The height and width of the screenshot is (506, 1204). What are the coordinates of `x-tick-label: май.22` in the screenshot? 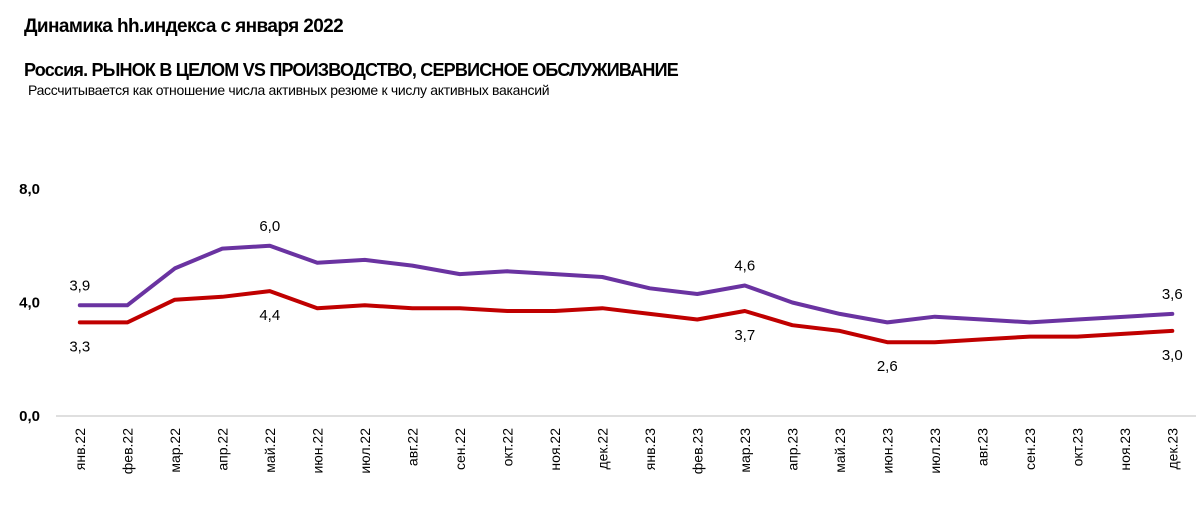 It's located at (270, 450).